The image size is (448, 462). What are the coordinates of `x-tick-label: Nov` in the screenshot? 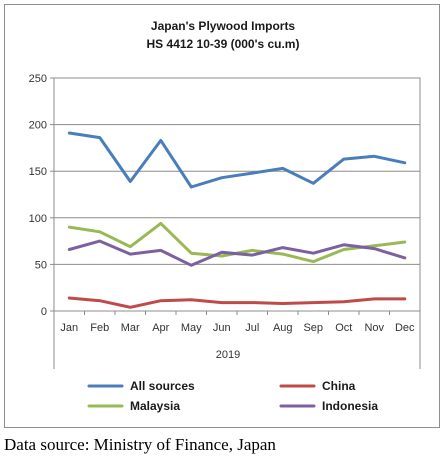 It's located at (374, 328).